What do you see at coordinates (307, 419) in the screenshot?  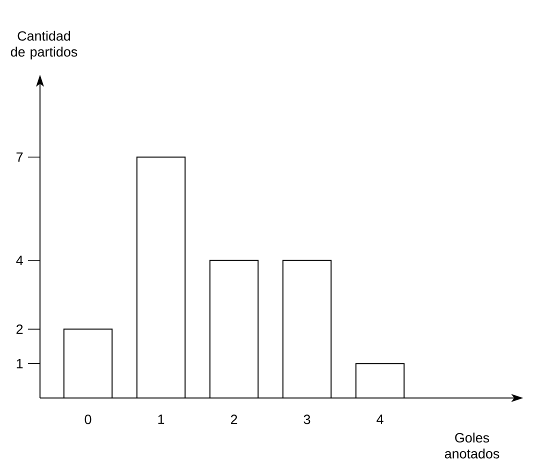 I see `x-tick-label: 3` at bounding box center [307, 419].